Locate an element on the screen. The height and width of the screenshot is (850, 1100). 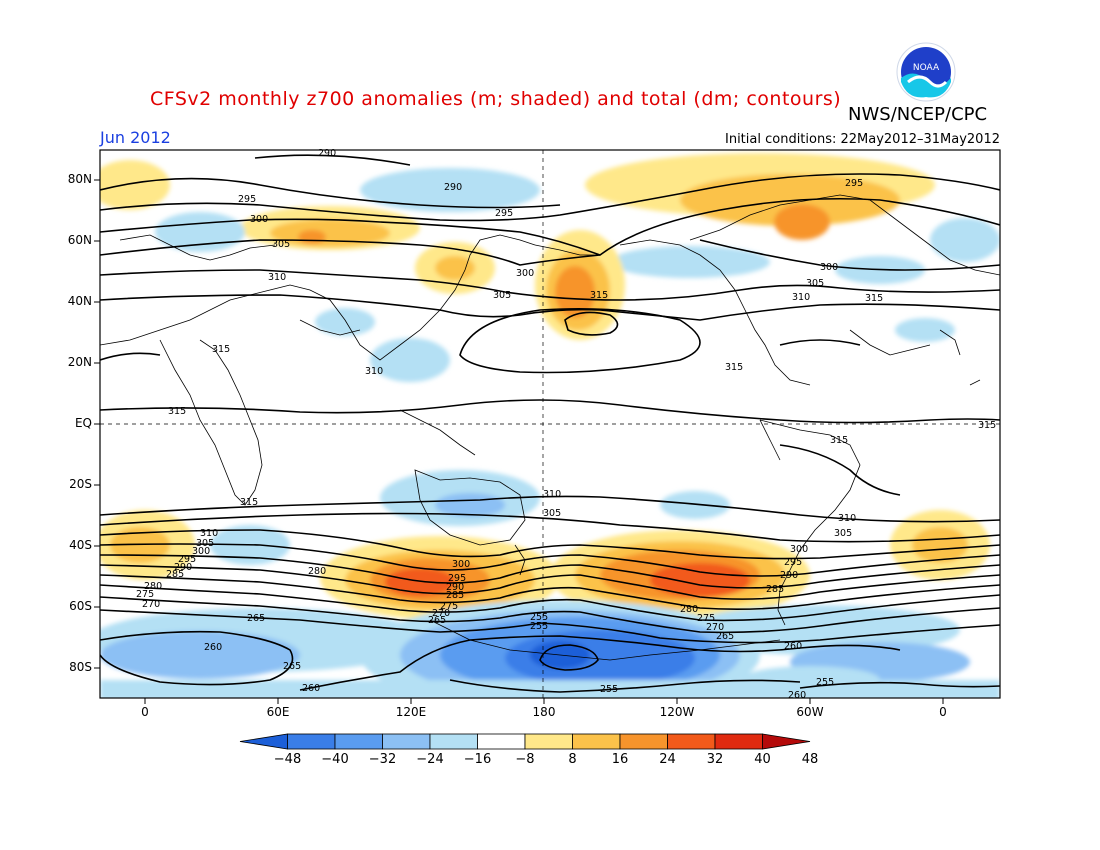
latitude-tick-label: 60N is located at coordinates (79, 240).